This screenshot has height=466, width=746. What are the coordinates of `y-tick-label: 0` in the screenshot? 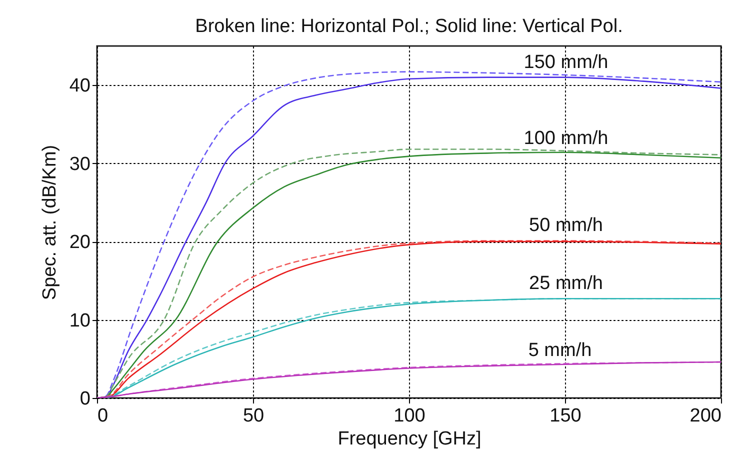 It's located at (85, 399).